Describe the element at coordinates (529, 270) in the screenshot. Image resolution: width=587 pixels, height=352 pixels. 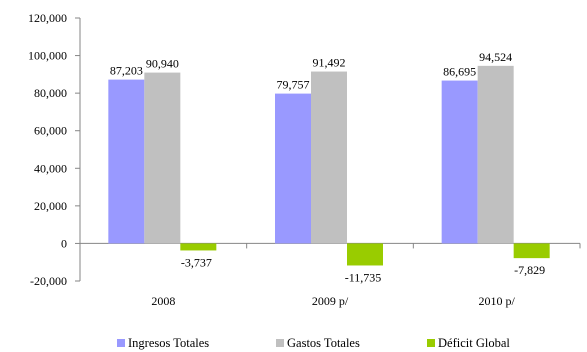
I see `data-label: -7,829` at that location.